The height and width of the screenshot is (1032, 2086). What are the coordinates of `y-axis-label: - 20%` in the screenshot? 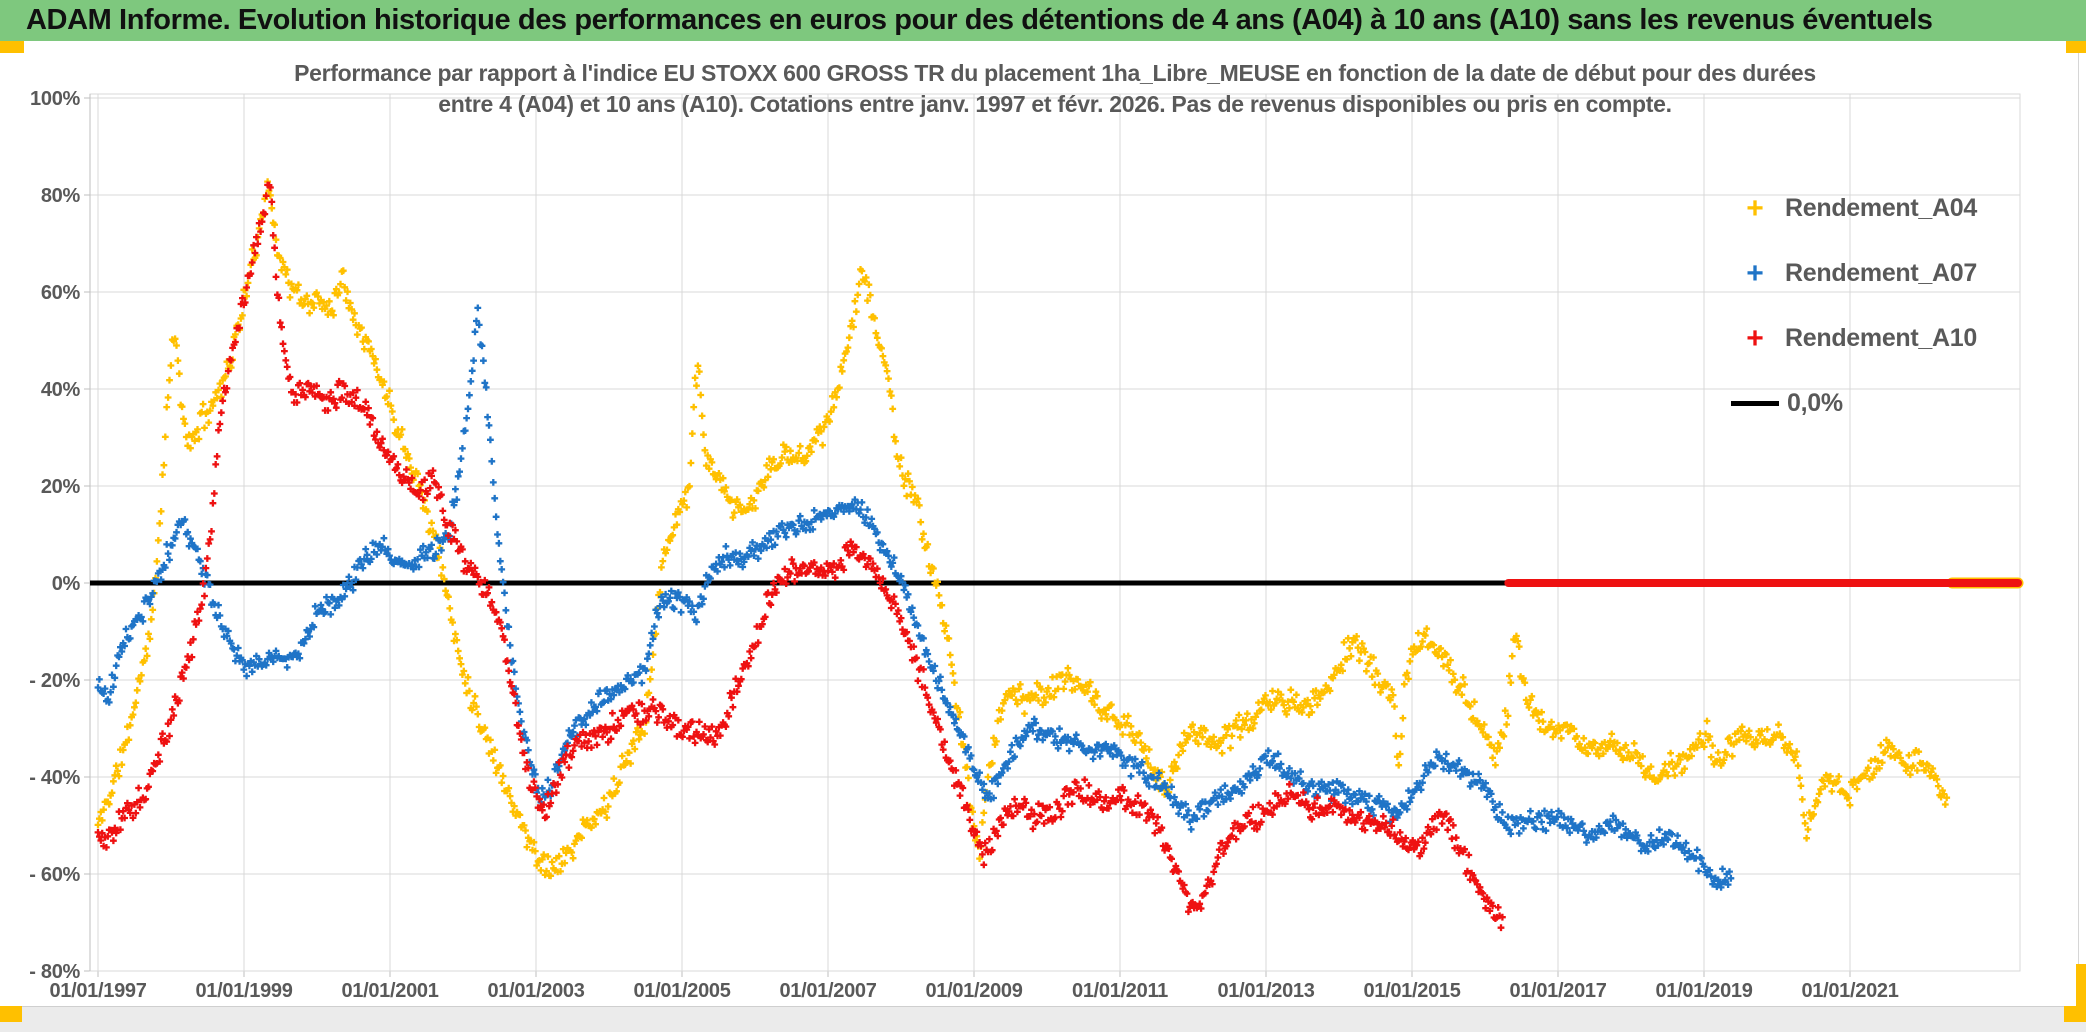 It's located at (54, 681).